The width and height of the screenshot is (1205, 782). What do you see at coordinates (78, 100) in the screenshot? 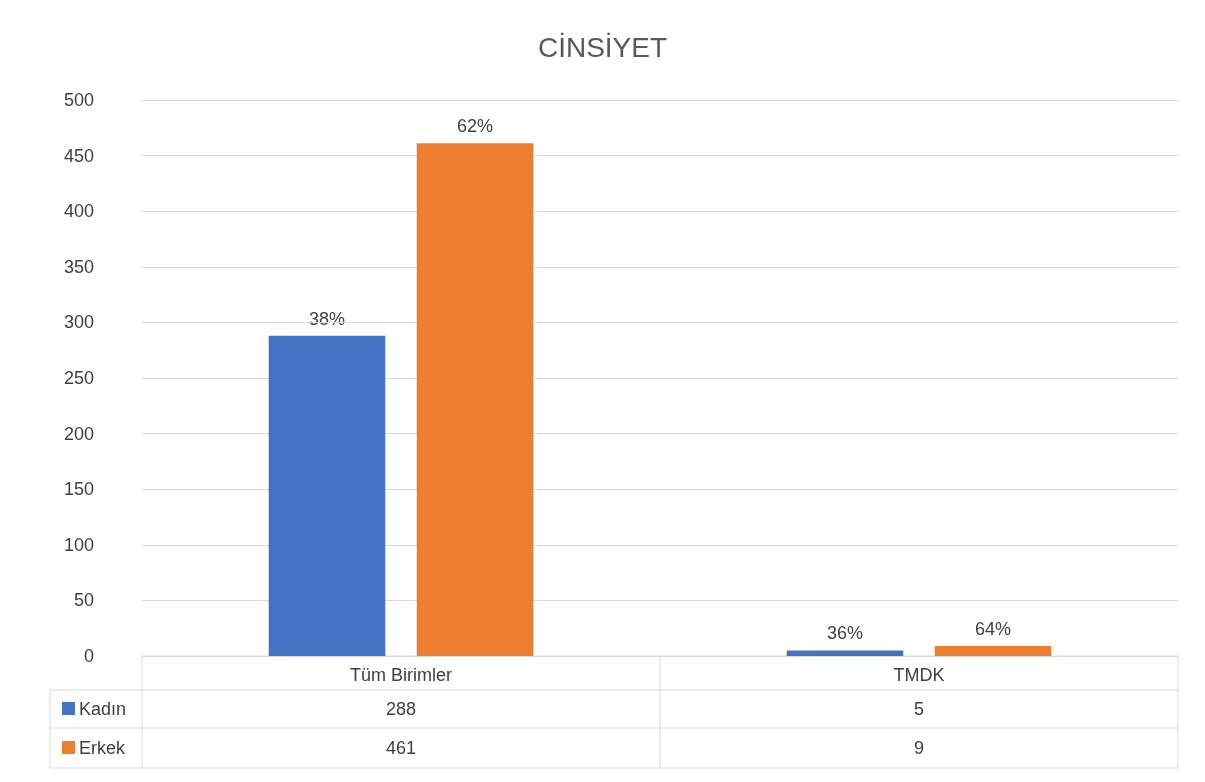
I see `y-tick-label: 500` at bounding box center [78, 100].